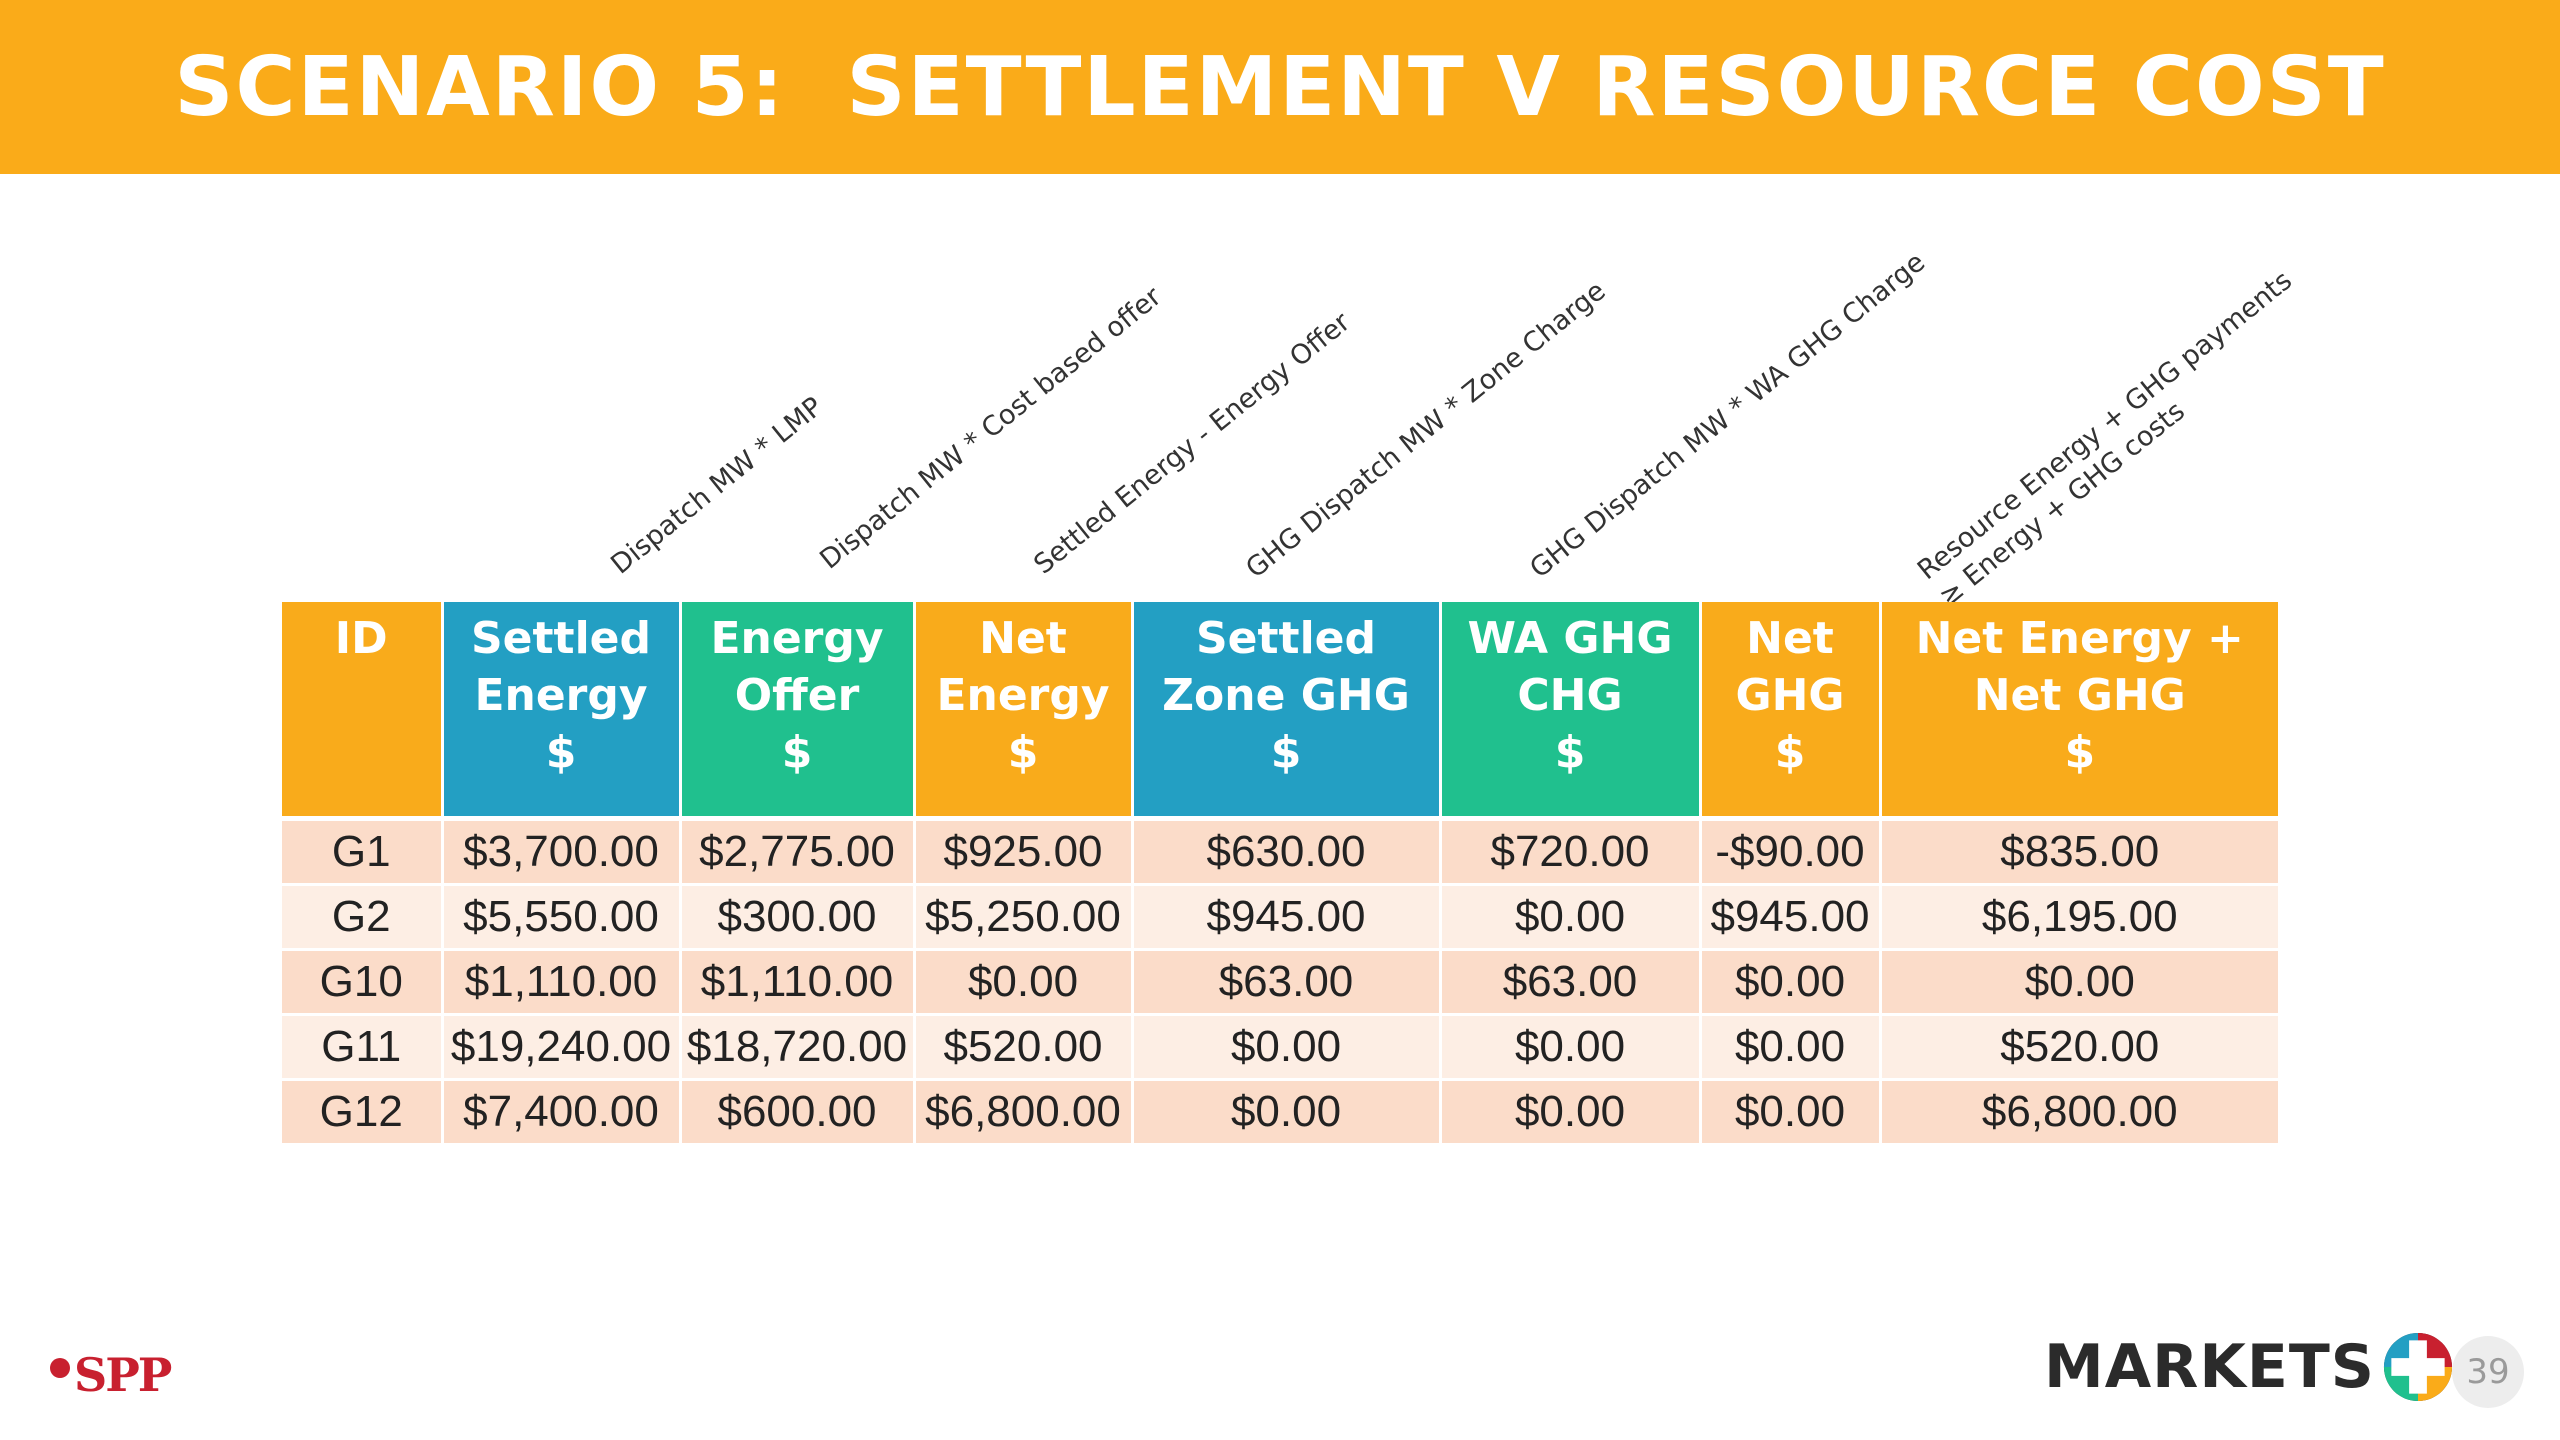 This screenshot has height=1440, width=2560. Describe the element at coordinates (560, 916) in the screenshot. I see `table-cell: $5,550.00` at that location.